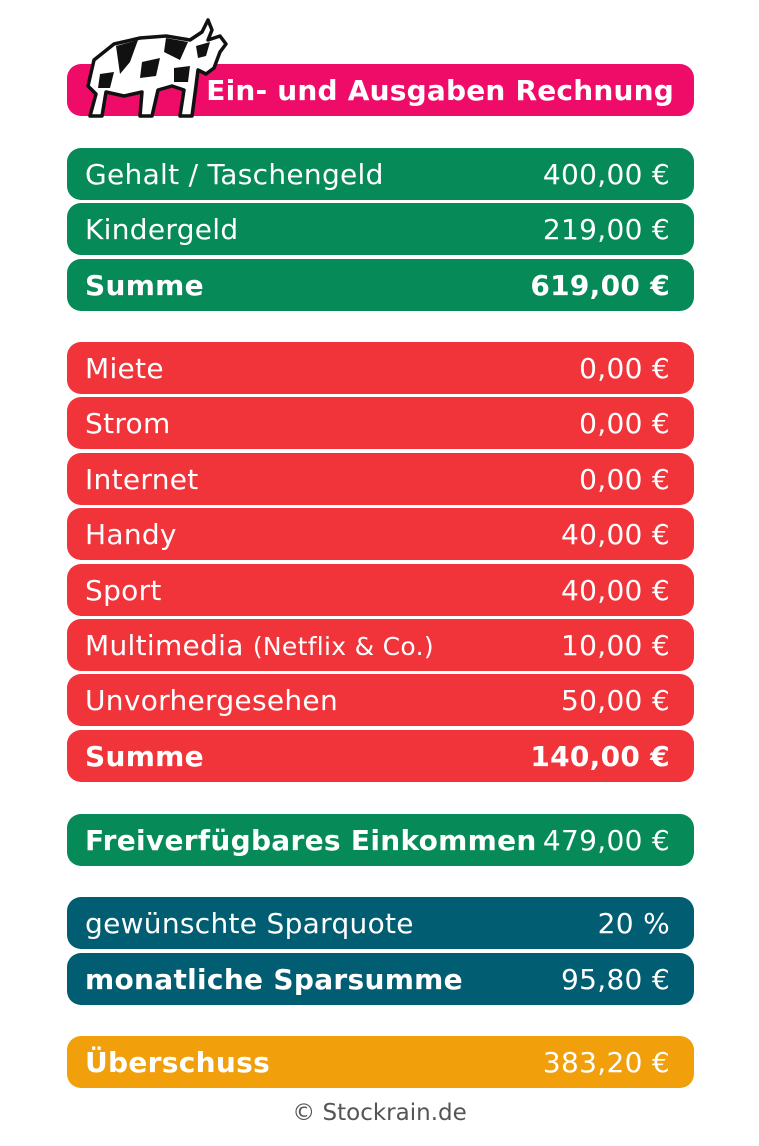 Image resolution: width=759 pixels, height=1146 pixels. I want to click on expense-row: Unvorhergesehen 50,00 €, so click(380, 700).